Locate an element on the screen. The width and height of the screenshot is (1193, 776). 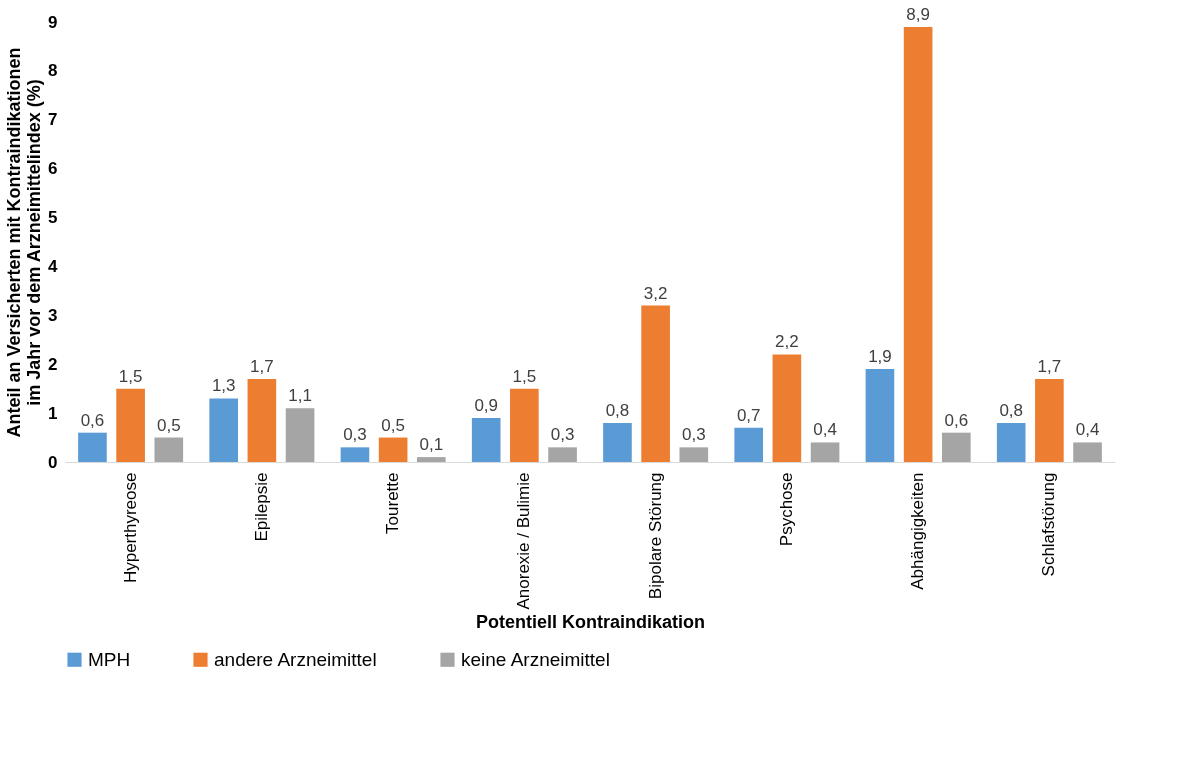
x-tick-label: Tourette is located at coordinates (393, 503).